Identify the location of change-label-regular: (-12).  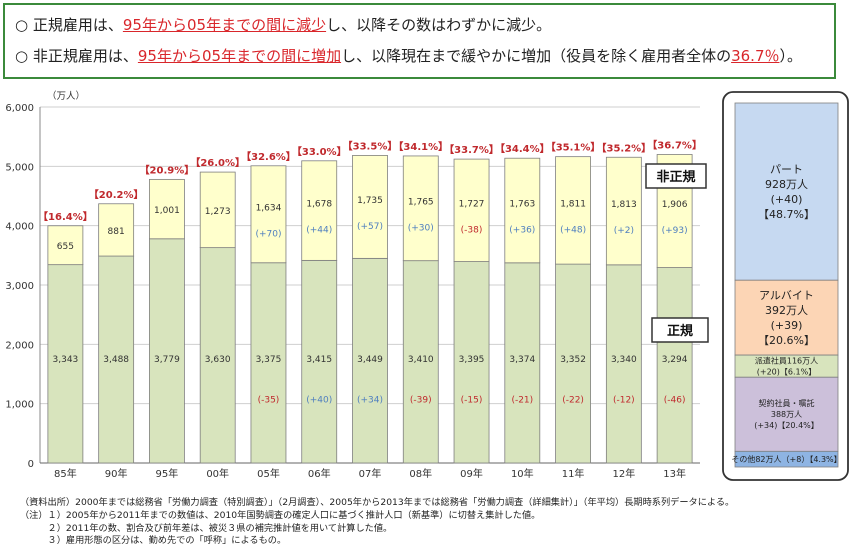
(624, 400).